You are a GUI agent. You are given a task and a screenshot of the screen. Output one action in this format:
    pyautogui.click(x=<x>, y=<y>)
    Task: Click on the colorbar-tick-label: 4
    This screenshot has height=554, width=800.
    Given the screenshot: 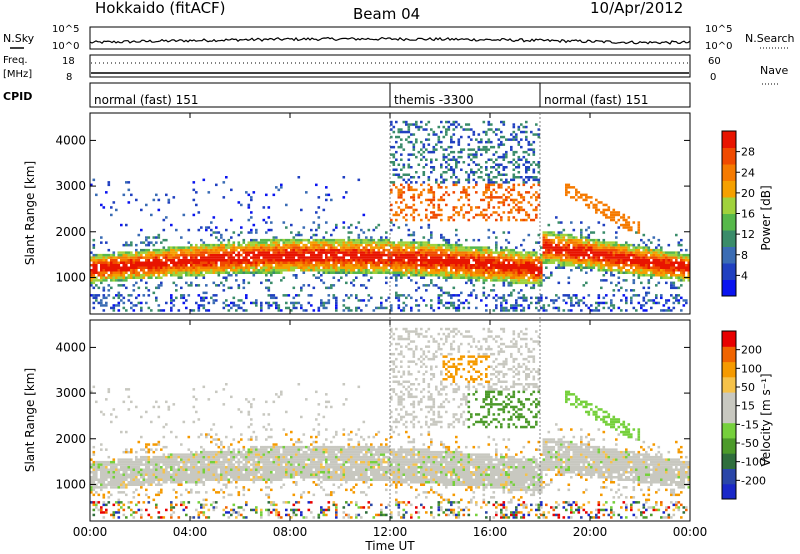 What is the action you would take?
    pyautogui.click(x=744, y=275)
    